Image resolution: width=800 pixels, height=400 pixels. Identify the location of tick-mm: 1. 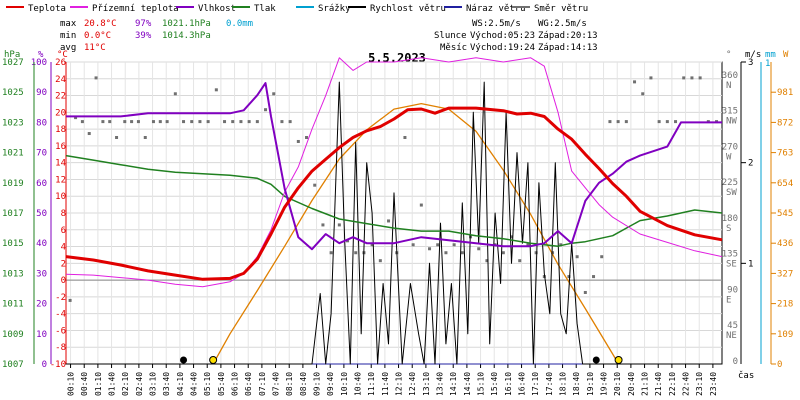
(767, 64).